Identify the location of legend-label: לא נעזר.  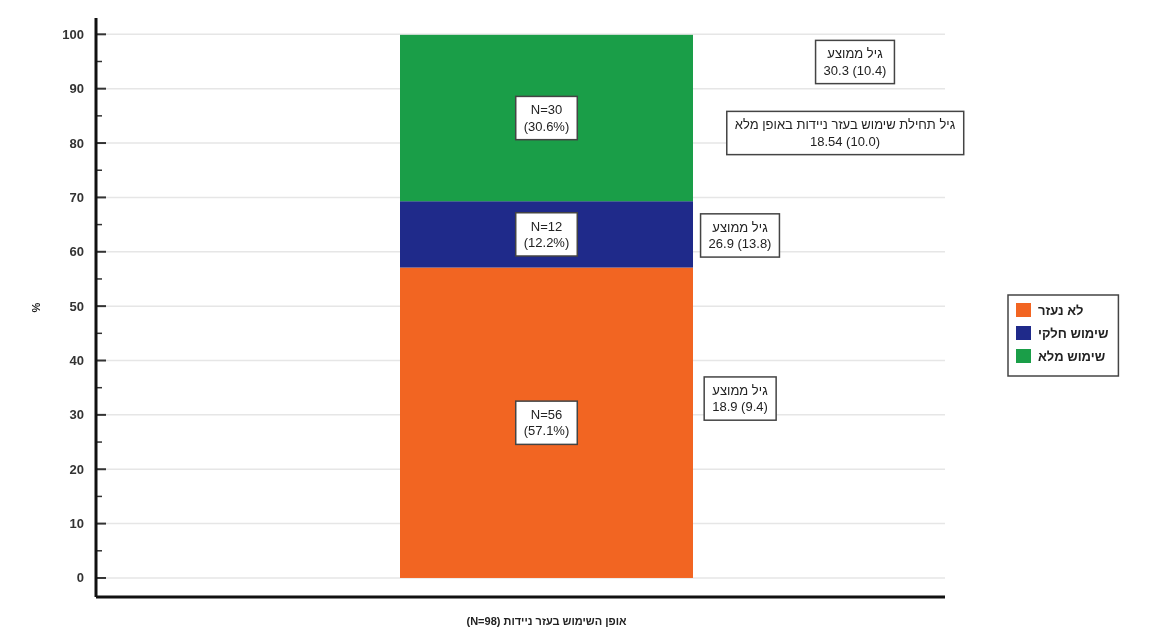
(1061, 310).